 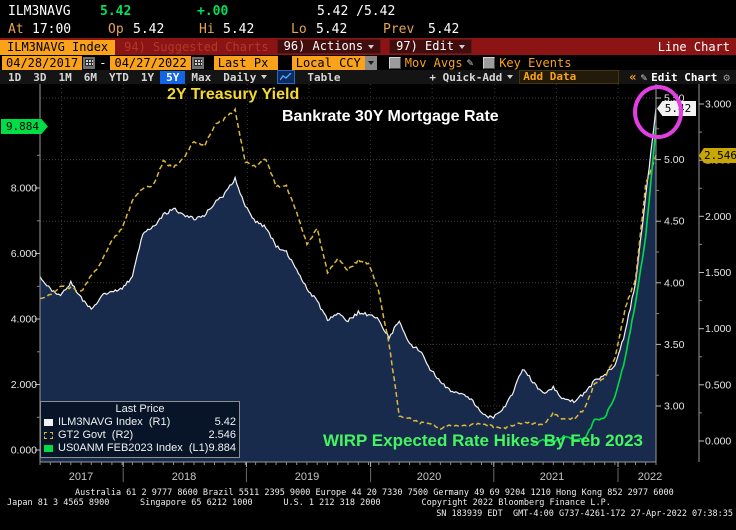 I want to click on outer-right-axis-tick-label: 1.500, so click(x=718, y=273).